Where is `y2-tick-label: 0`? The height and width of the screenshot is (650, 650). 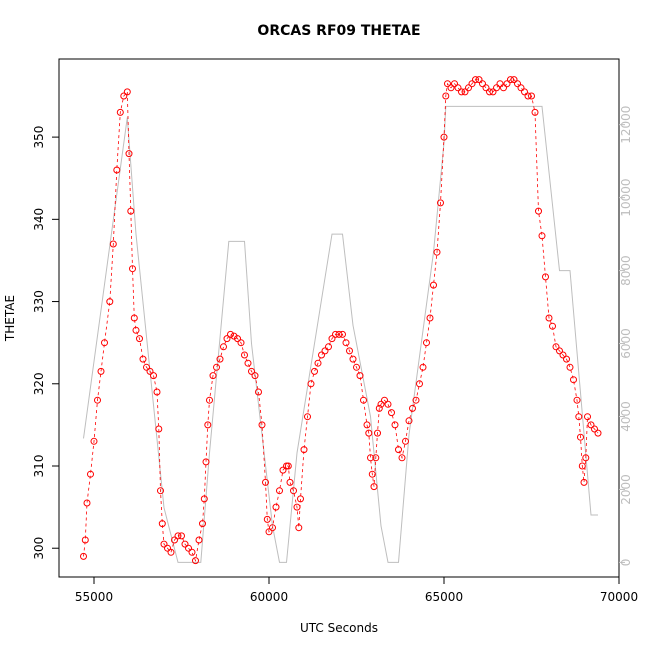 y2-tick-label: 0 is located at coordinates (626, 563).